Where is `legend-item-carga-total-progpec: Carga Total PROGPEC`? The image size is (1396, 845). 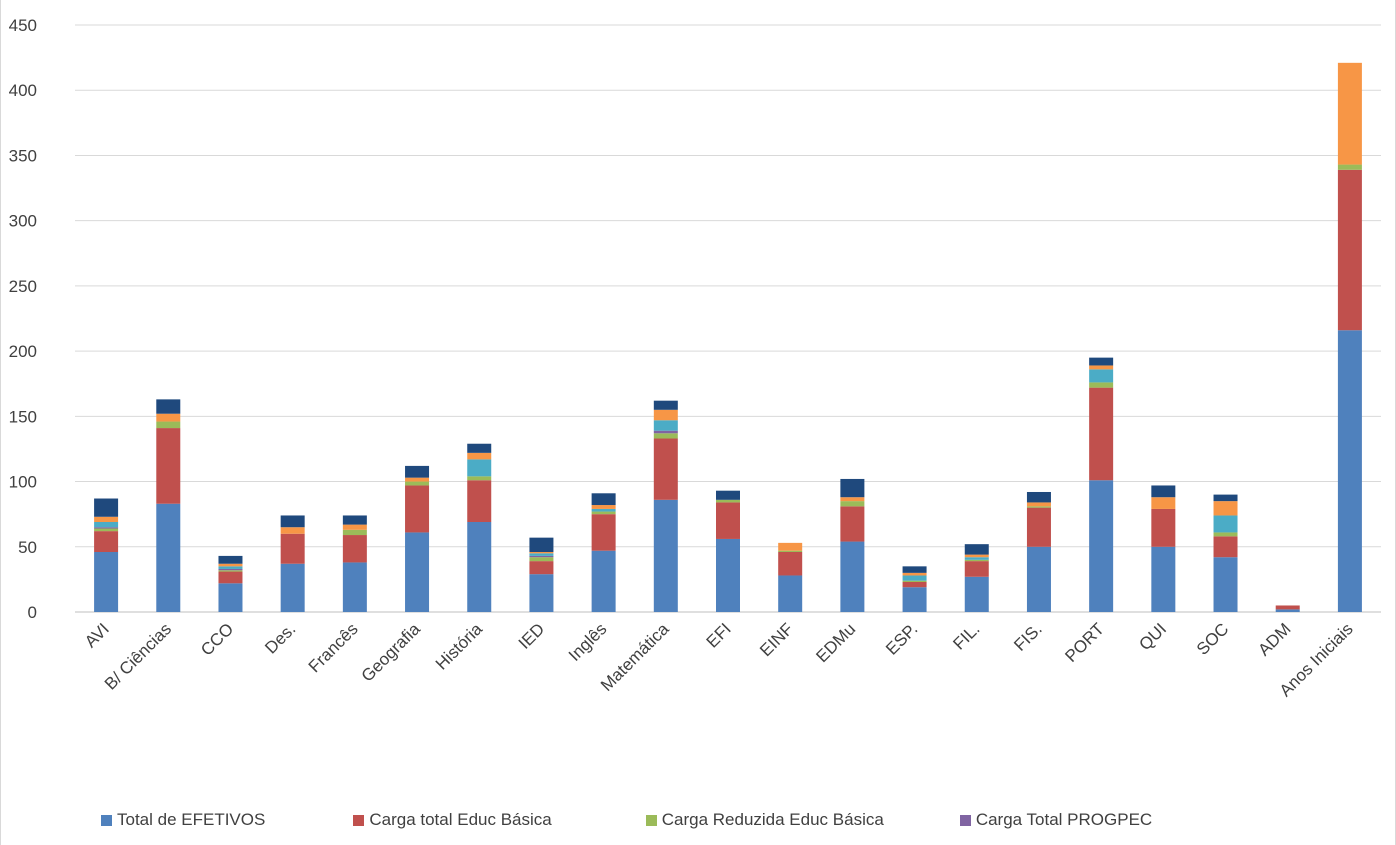
legend-item-carga-total-progpec: Carga Total PROGPEC is located at coordinates (1056, 820).